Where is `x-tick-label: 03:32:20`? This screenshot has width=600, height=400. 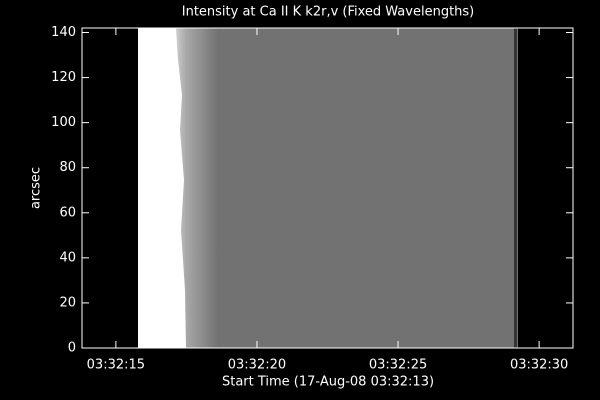 x-tick-label: 03:32:20 is located at coordinates (257, 365).